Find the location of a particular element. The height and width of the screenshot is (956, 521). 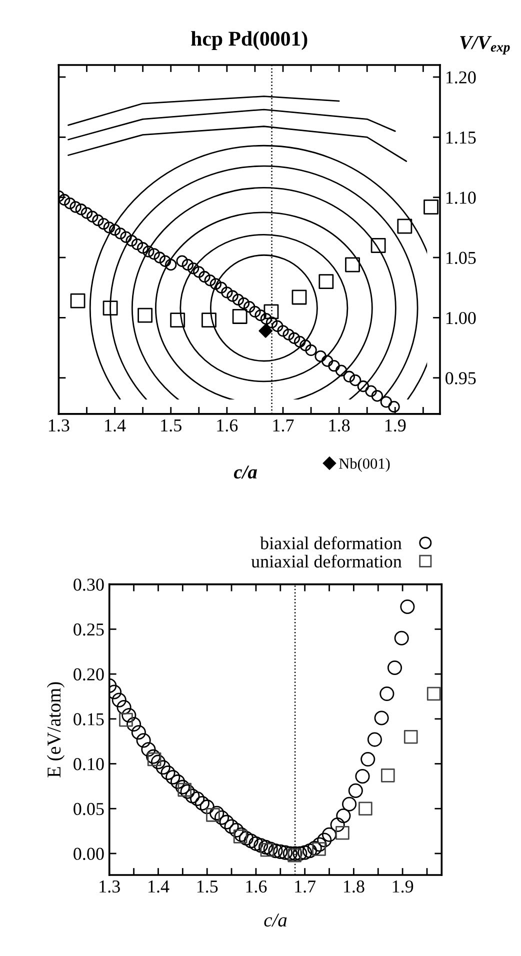

y-tick-label: 0.20 is located at coordinates (89, 674).